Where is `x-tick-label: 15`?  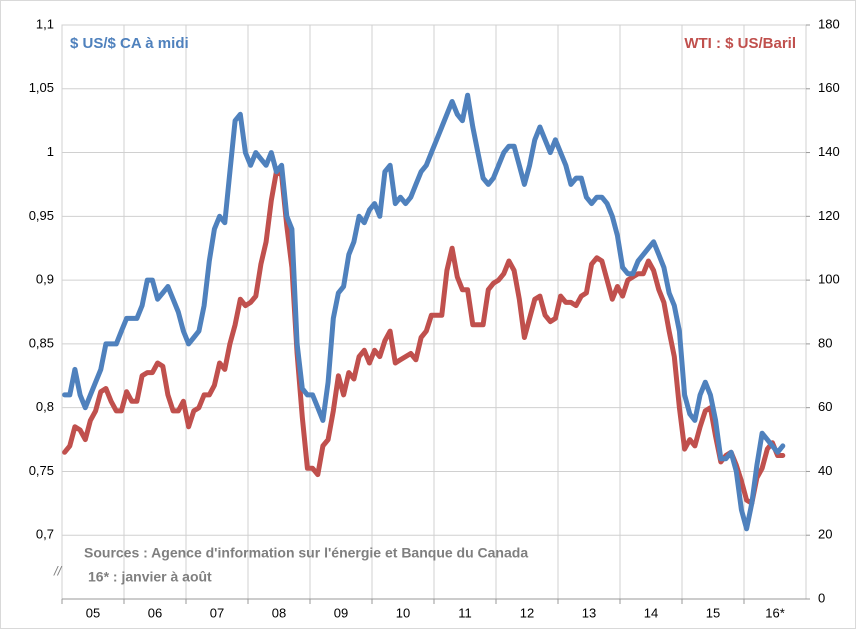
x-tick-label: 15 is located at coordinates (713, 612).